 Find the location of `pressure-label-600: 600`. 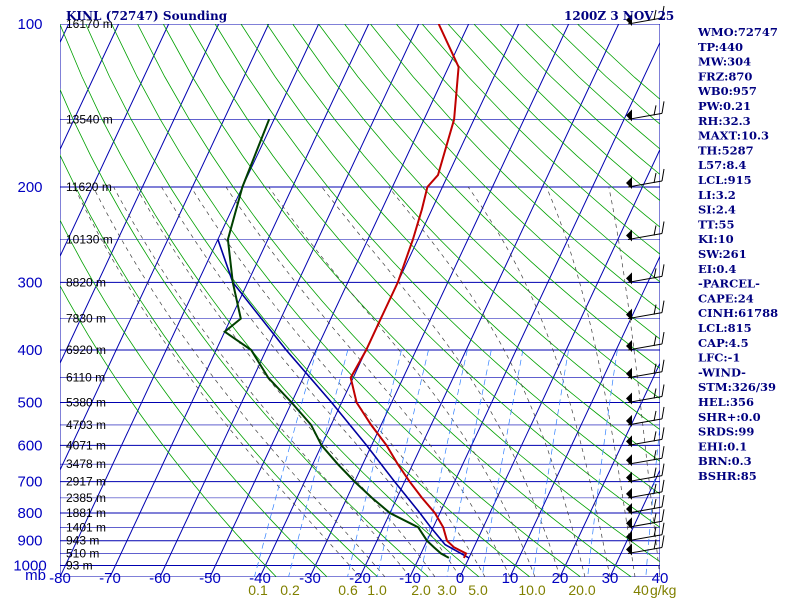

pressure-label-600: 600 is located at coordinates (29, 445).